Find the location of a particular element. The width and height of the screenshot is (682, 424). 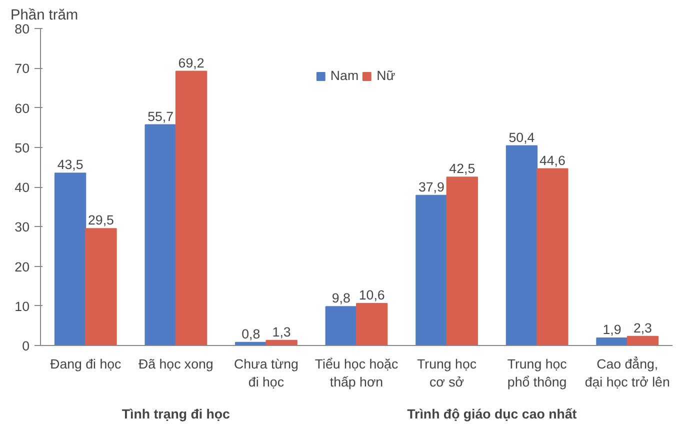

y-tick-label: 50 is located at coordinates (22, 148).